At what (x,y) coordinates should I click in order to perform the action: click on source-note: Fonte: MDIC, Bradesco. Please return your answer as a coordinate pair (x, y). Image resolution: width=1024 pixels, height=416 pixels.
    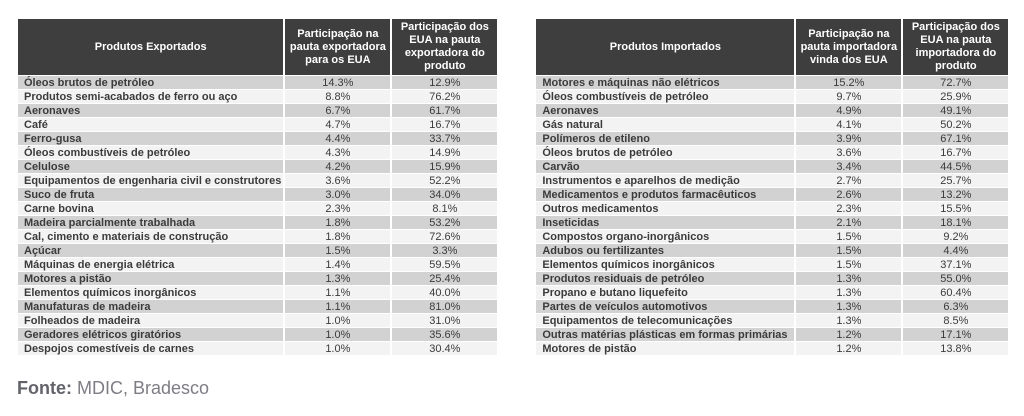
    Looking at the image, I should click on (520, 388).